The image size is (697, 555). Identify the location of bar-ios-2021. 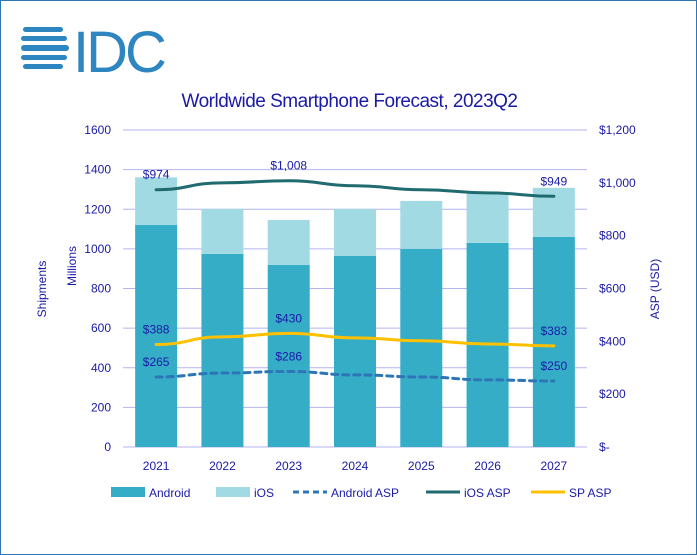
(156, 201).